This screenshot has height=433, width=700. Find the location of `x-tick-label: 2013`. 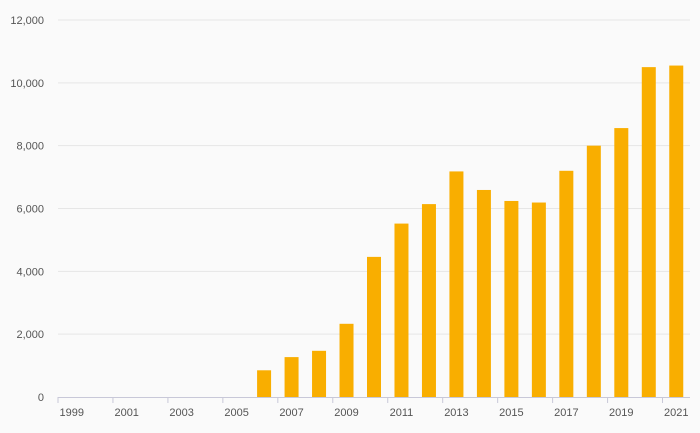

x-tick-label: 2013 is located at coordinates (456, 413).